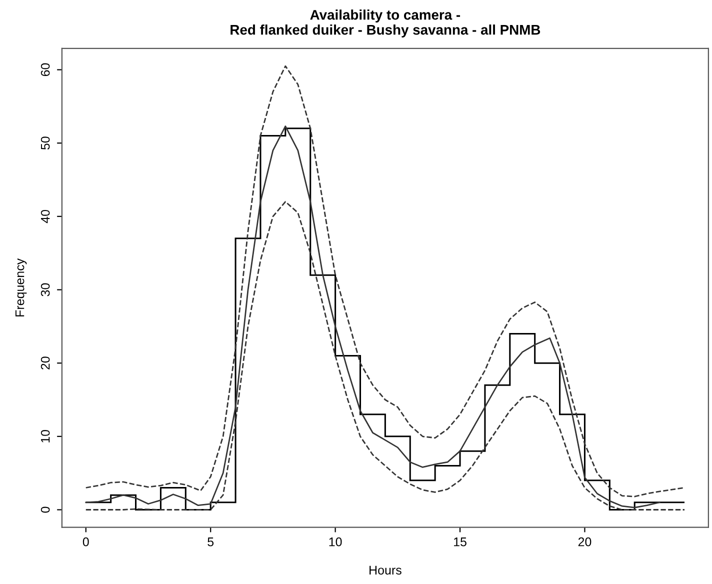 The width and height of the screenshot is (712, 584). Describe the element at coordinates (45, 363) in the screenshot. I see `y-tick-label: 20` at that location.